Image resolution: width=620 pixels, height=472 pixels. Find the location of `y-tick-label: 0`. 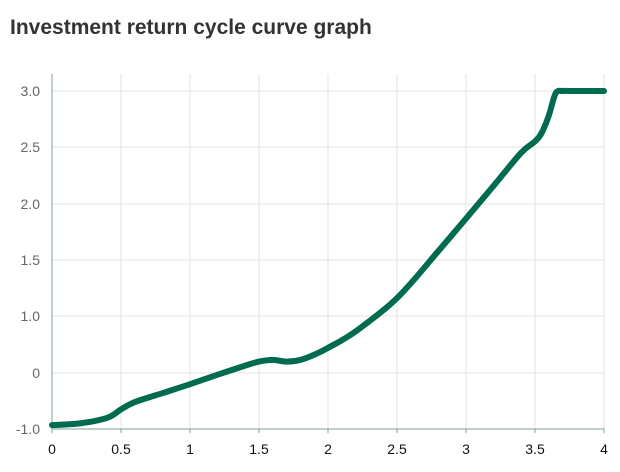

y-tick-label: 0 is located at coordinates (36, 373).